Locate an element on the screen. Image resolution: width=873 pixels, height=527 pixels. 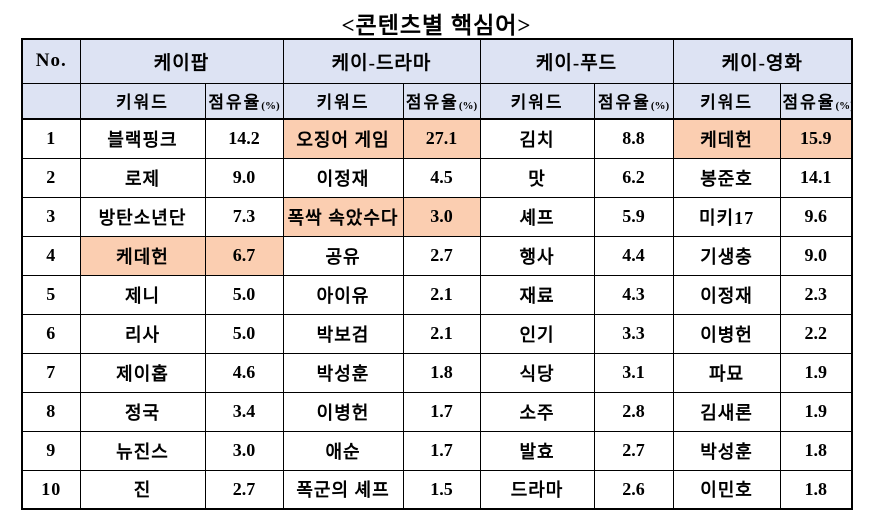
share-cell: 9.6 is located at coordinates (816, 216).